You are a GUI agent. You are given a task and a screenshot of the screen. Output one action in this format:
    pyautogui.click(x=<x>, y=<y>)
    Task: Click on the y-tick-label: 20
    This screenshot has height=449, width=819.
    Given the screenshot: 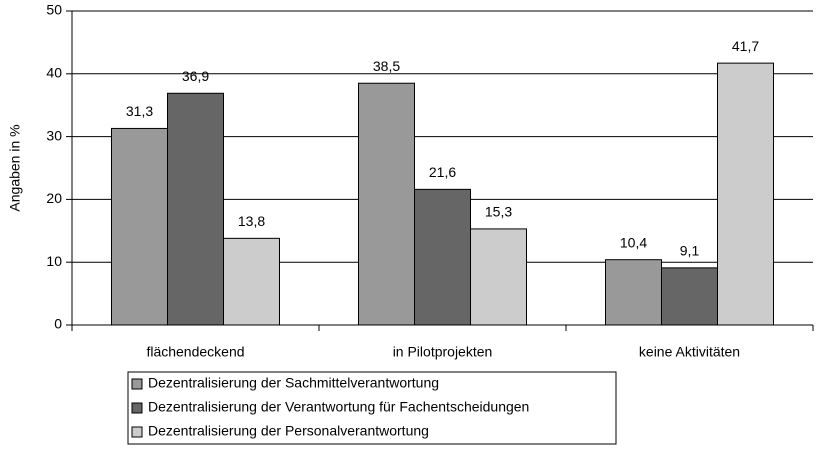 What is the action you would take?
    pyautogui.click(x=54, y=198)
    